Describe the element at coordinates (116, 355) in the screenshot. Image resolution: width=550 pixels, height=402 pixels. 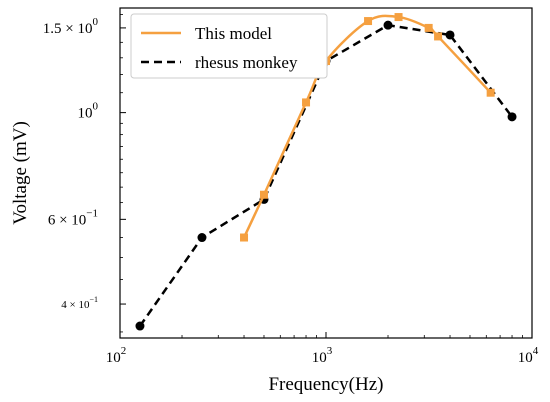
I see `x-tick-label-0: 10²` at that location.